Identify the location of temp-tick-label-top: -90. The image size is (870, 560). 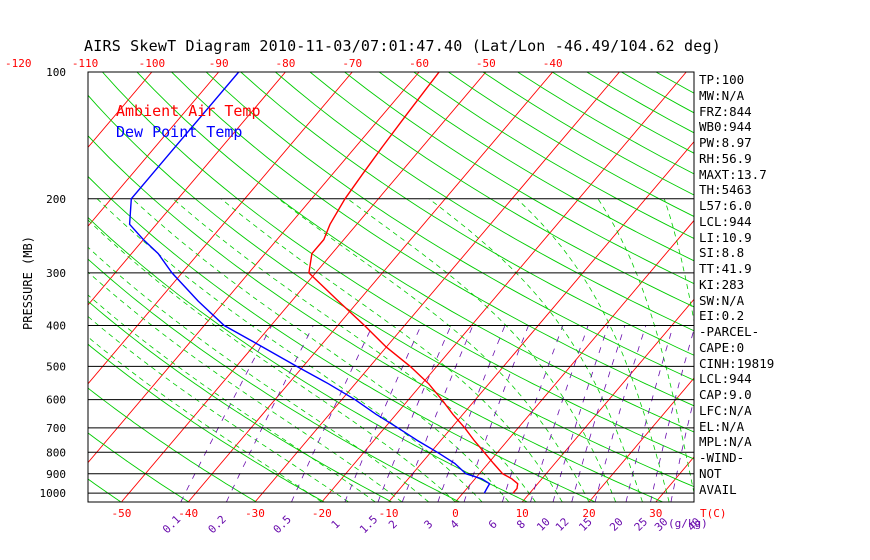
(219, 63).